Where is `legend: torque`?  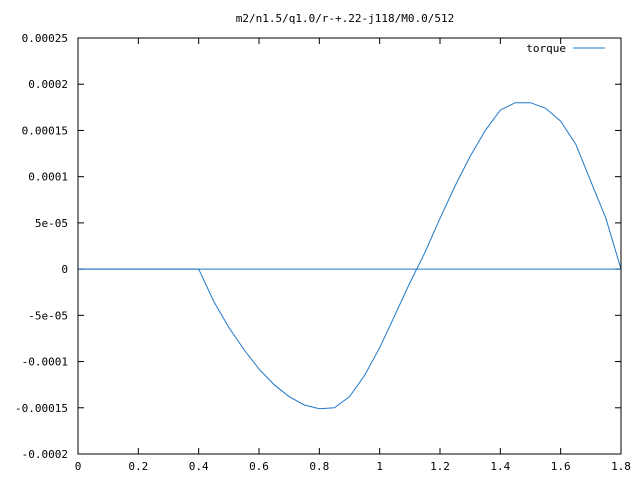 legend: torque is located at coordinates (565, 48).